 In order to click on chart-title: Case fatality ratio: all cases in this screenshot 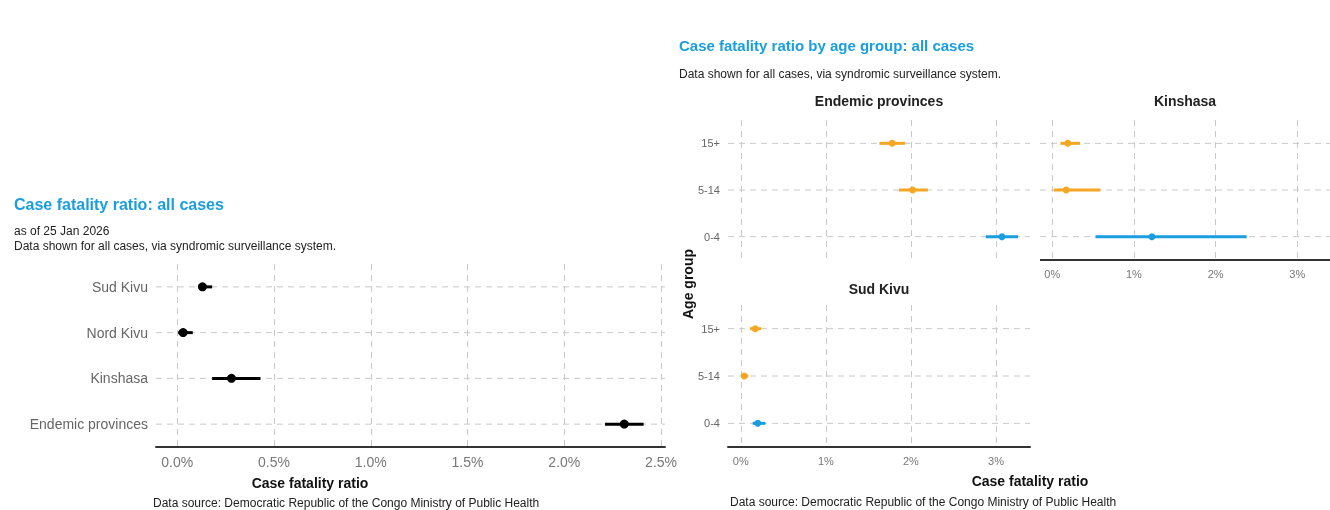, I will do `click(119, 204)`.